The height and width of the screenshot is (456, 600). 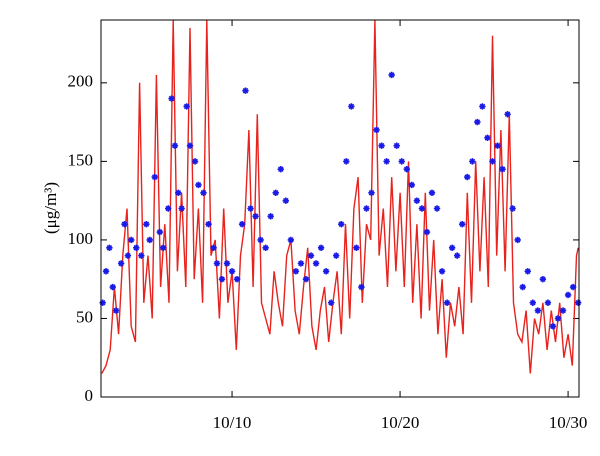 I want to click on x-tick-label: 10/10, so click(x=232, y=422).